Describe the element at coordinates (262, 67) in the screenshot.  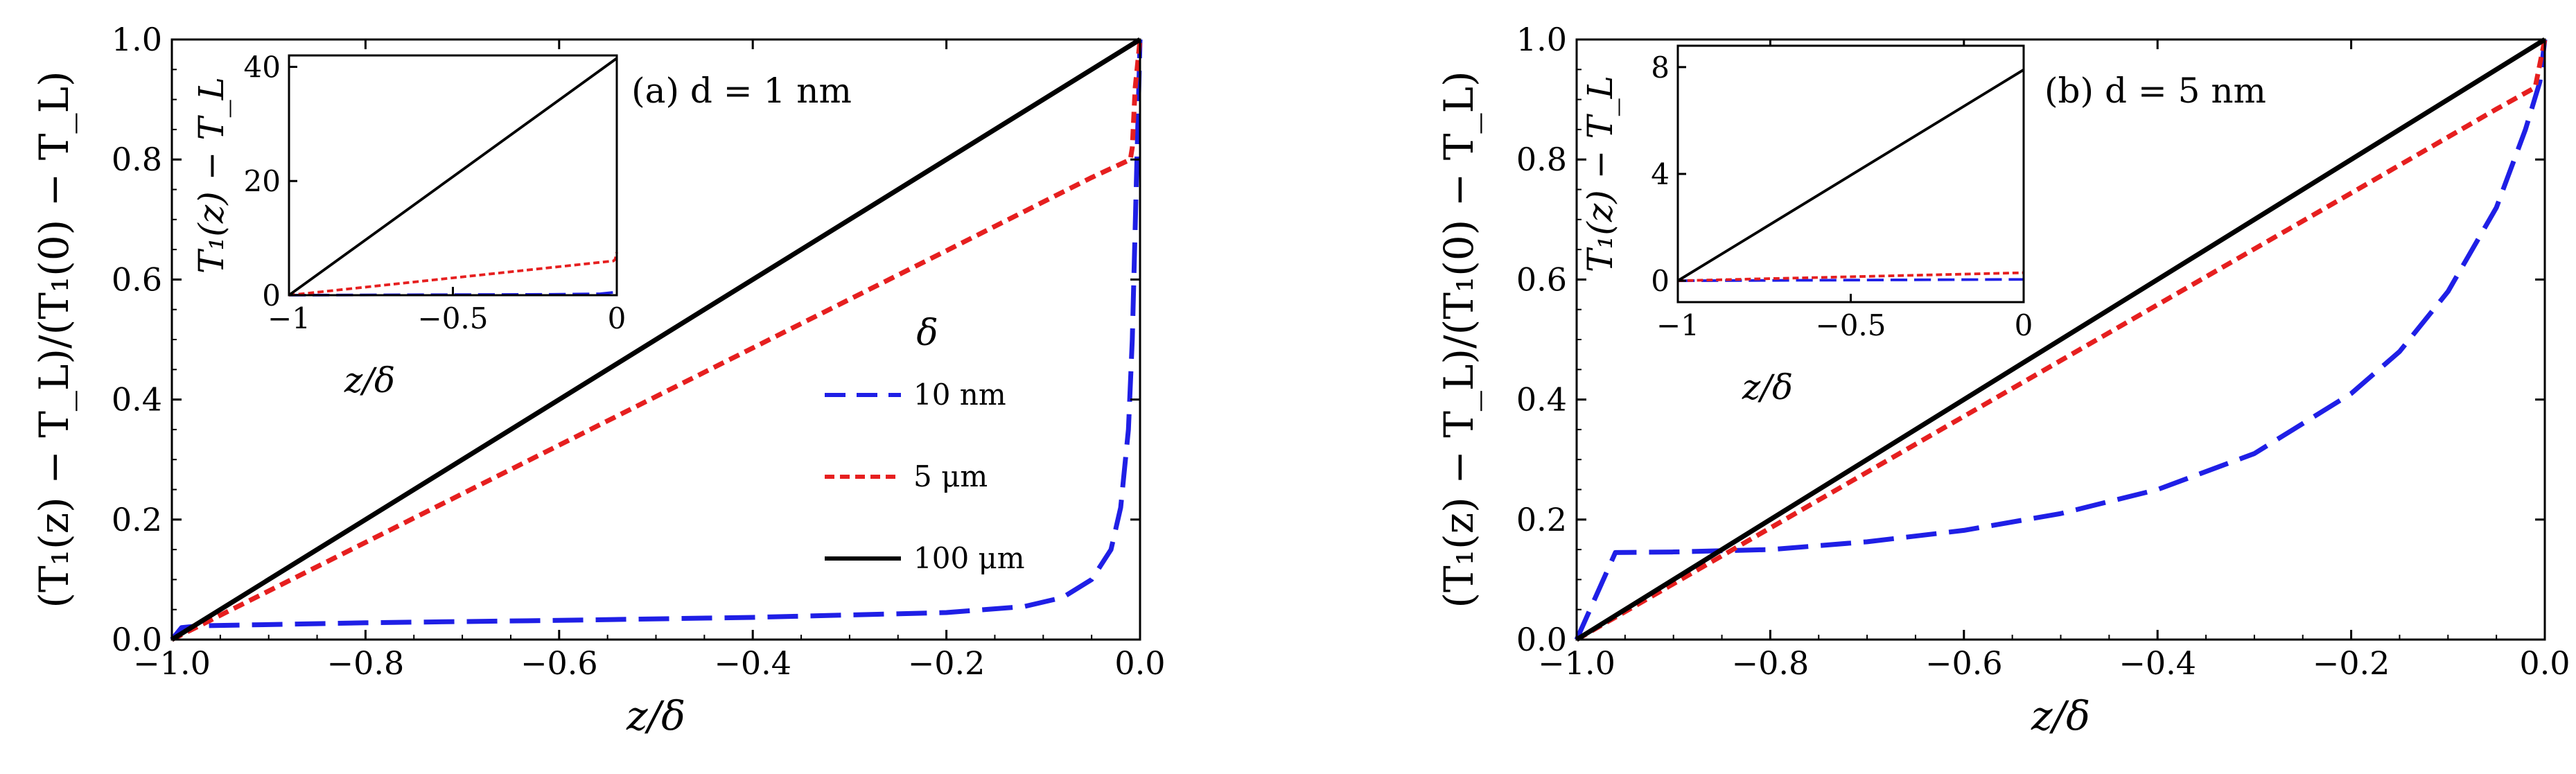
I see `inset-y-tick-label: 40` at that location.